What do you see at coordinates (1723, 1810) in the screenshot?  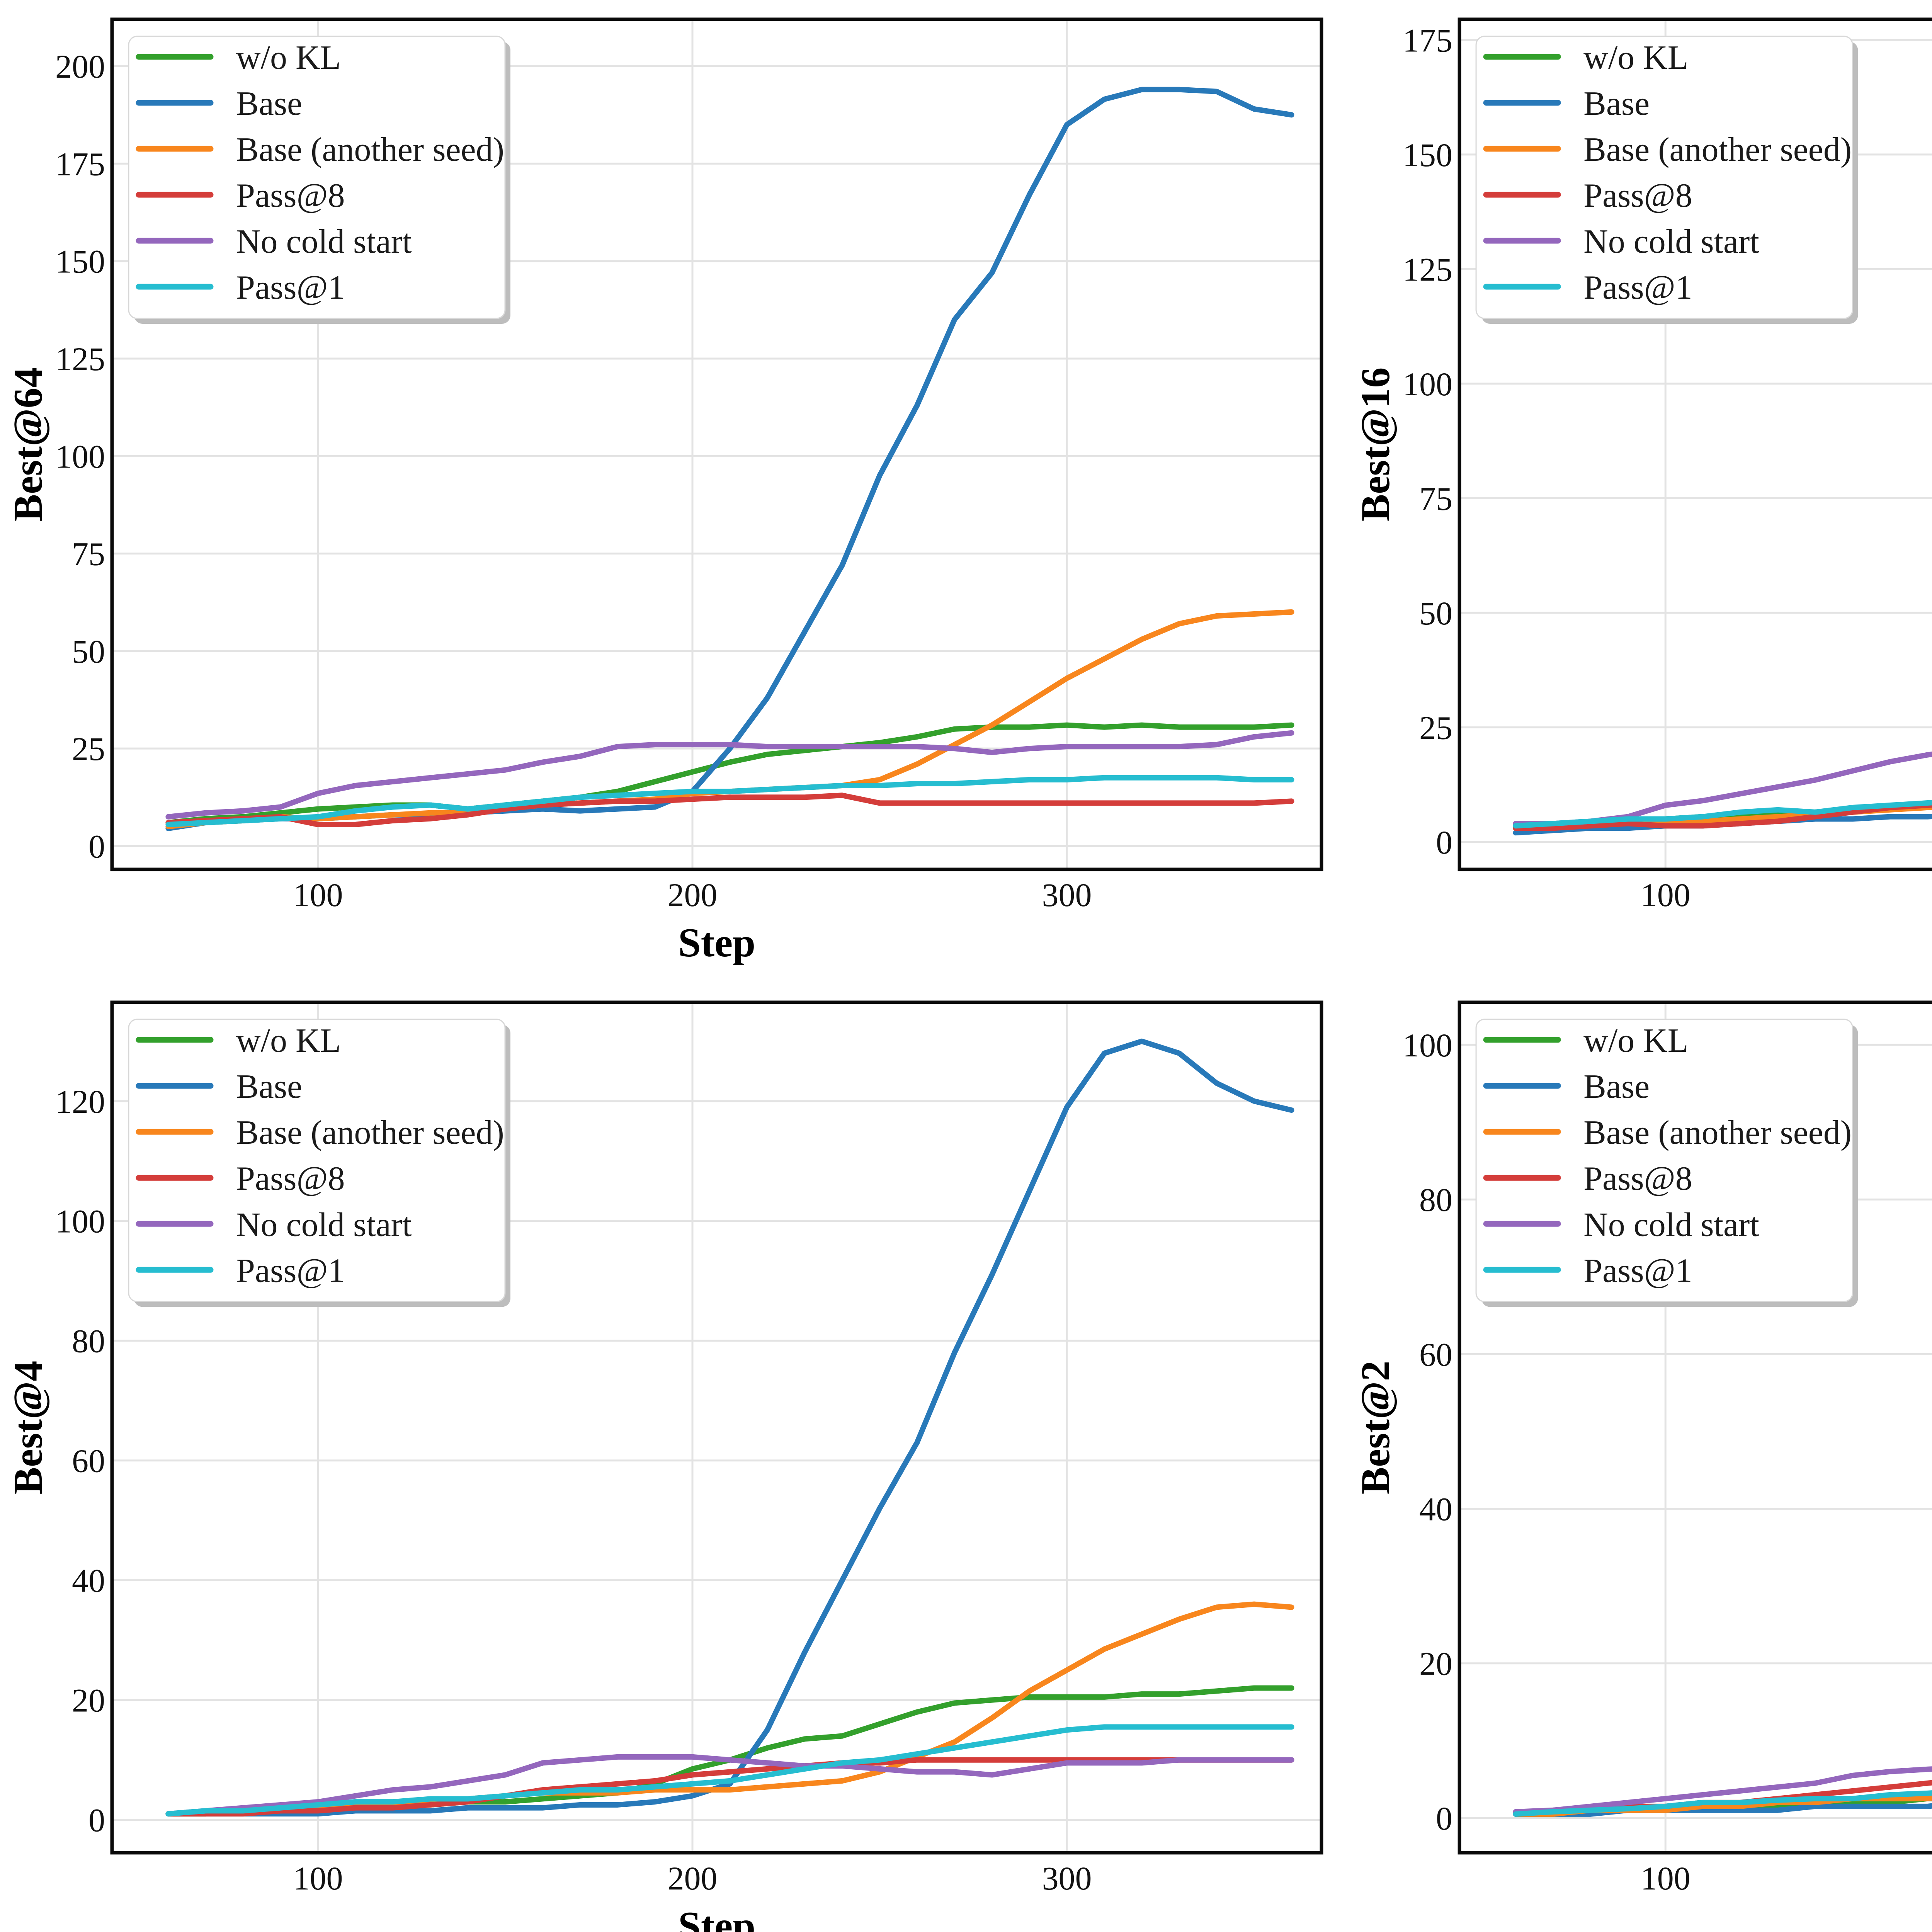 I see `series-line-base` at bounding box center [1723, 1810].